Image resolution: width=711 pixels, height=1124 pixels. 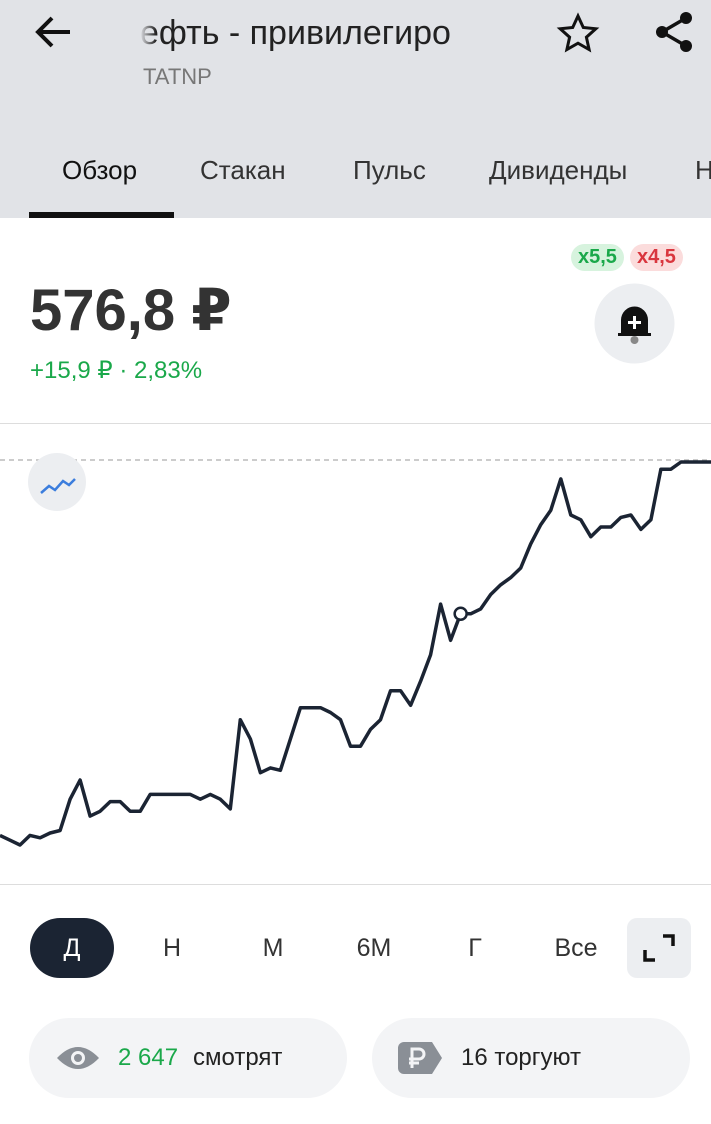 I want to click on favorite-button, so click(x=578, y=34).